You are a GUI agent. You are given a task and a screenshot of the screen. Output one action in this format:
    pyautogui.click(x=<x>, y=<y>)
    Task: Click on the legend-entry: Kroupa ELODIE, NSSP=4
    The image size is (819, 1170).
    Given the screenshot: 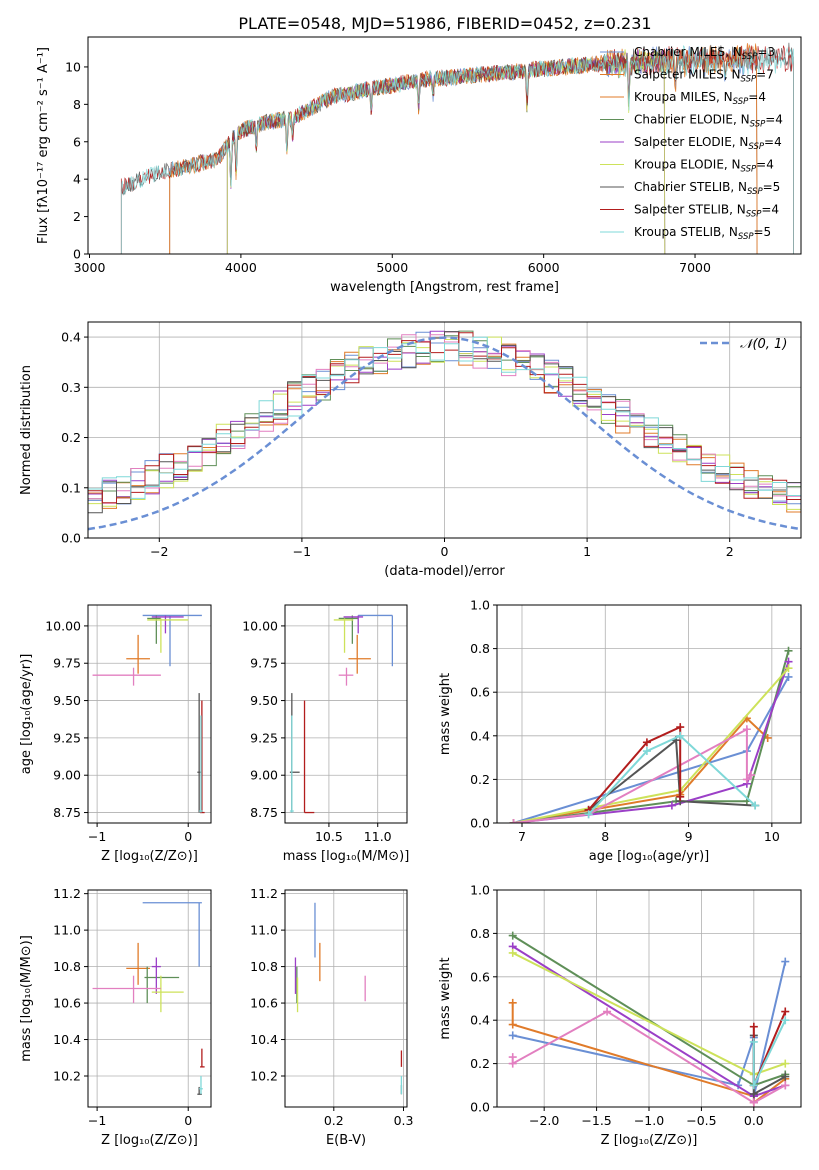 What is the action you would take?
    pyautogui.click(x=704, y=166)
    